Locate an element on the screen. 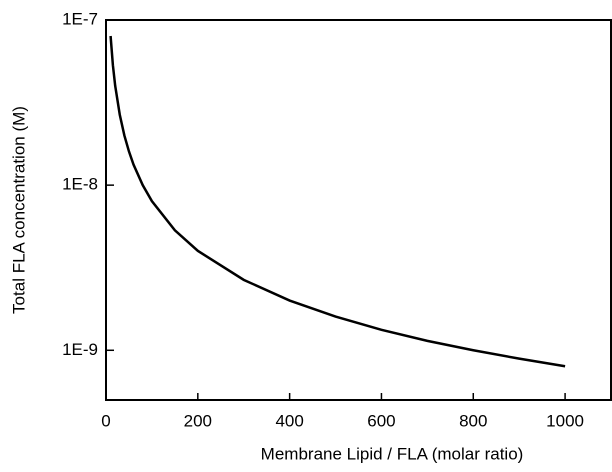 Image resolution: width=612 pixels, height=472 pixels. x-tick-label: 400 is located at coordinates (289, 420).